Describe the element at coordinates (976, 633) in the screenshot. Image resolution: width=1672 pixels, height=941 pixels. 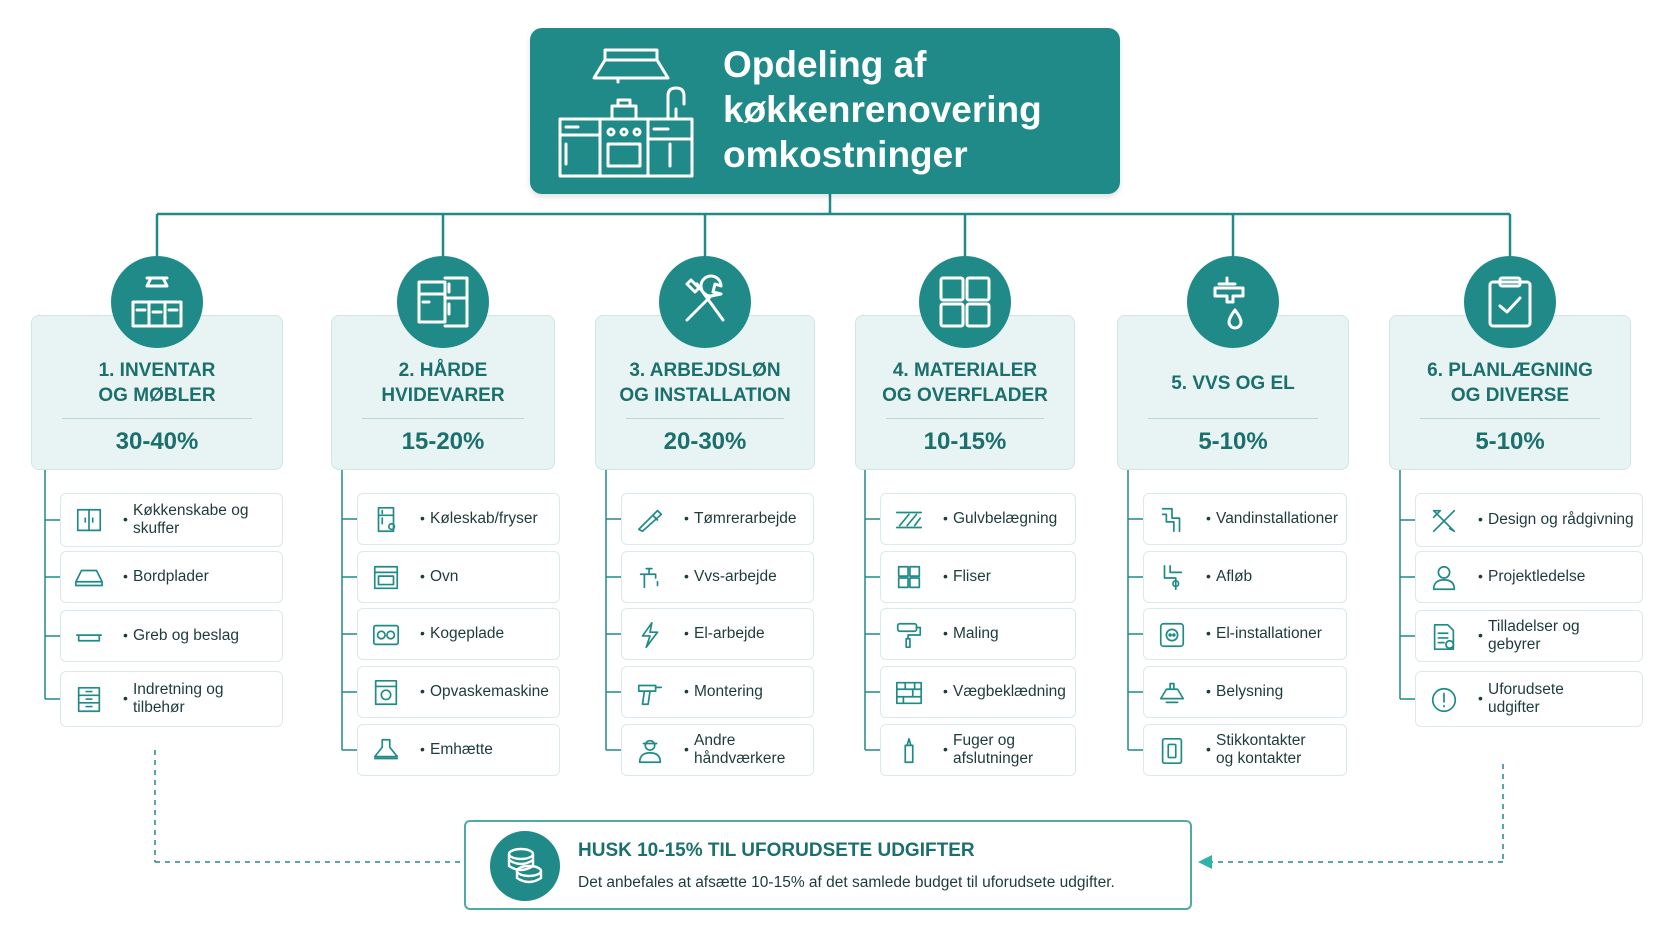
I see `cost-item-label: Maling` at that location.